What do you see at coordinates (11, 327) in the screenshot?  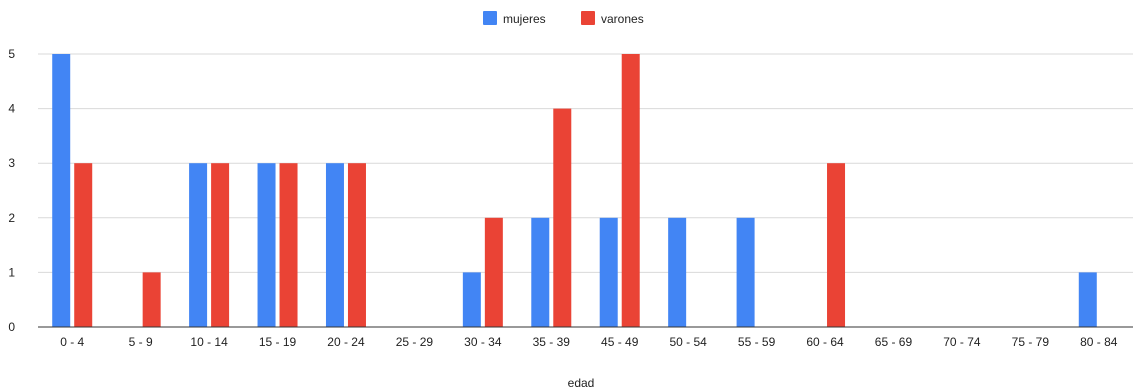 I see `y-tick-label: 0` at bounding box center [11, 327].